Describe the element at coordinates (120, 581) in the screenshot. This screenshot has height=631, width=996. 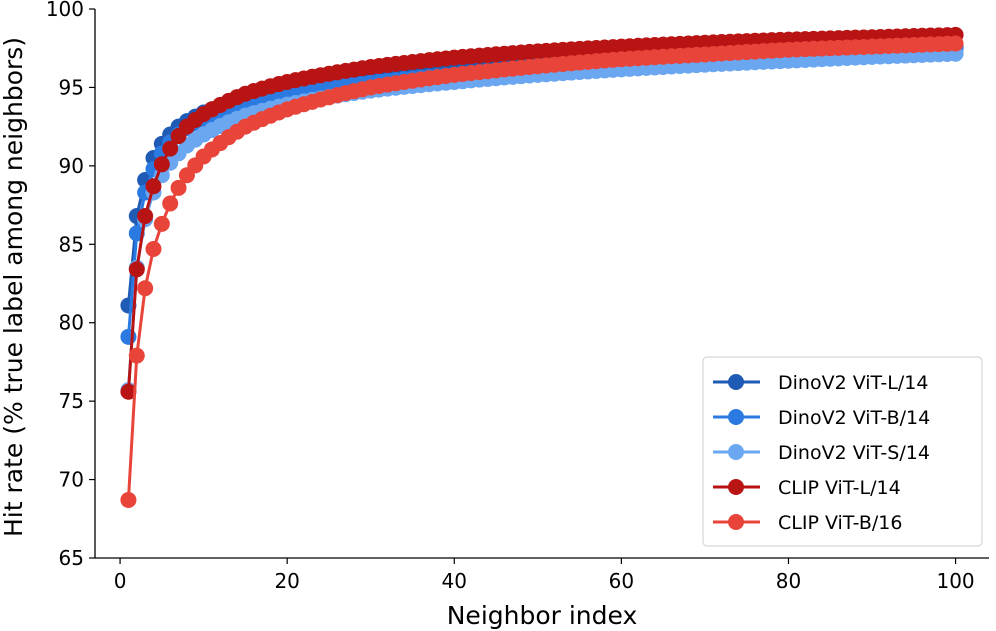
I see `x-tick-label: 0` at that location.